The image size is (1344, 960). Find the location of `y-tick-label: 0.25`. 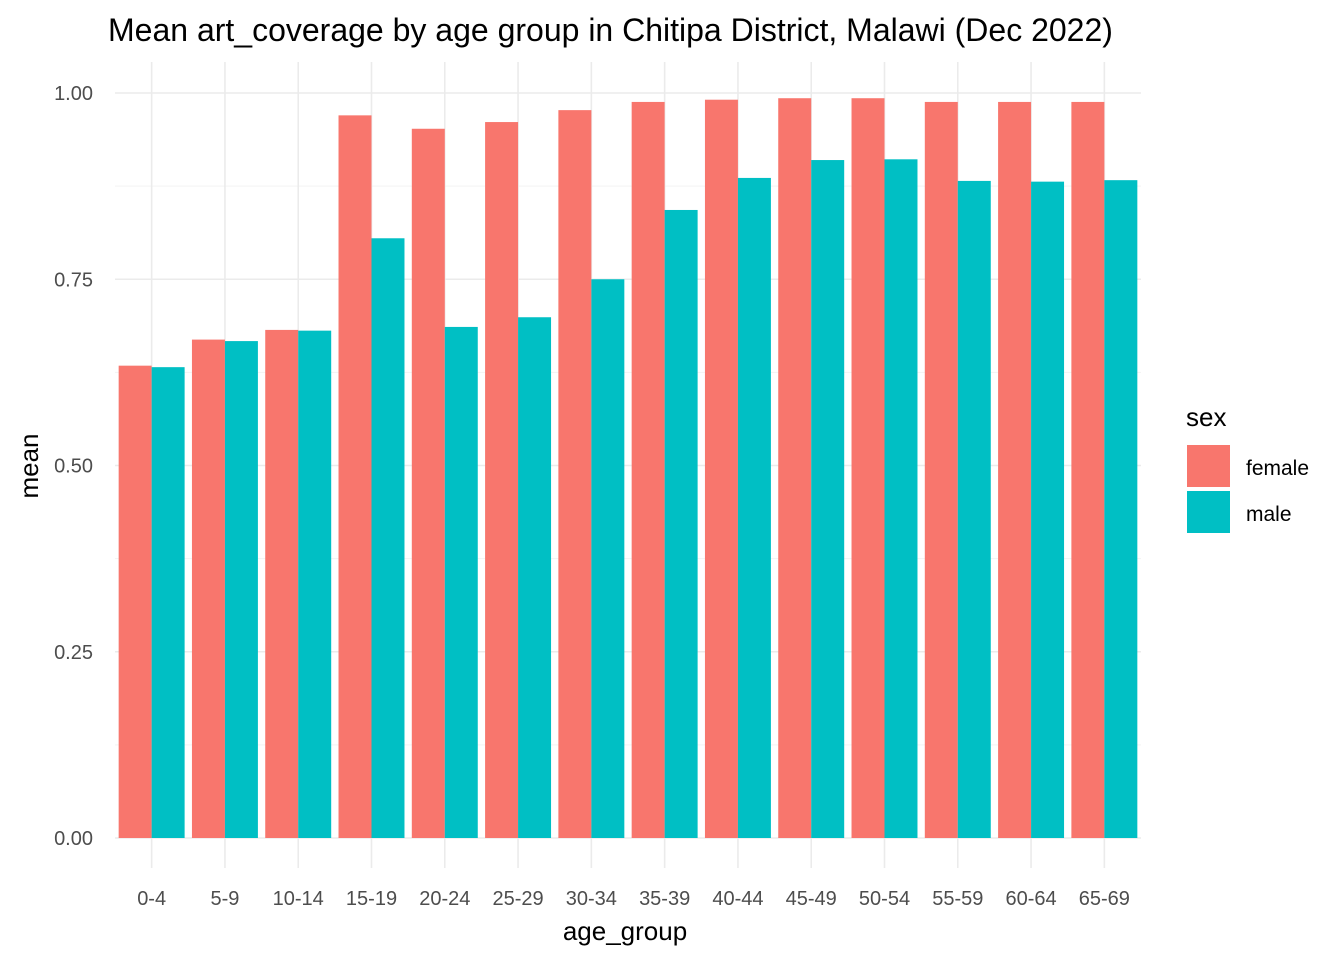

y-tick-label: 0.25 is located at coordinates (73, 653).